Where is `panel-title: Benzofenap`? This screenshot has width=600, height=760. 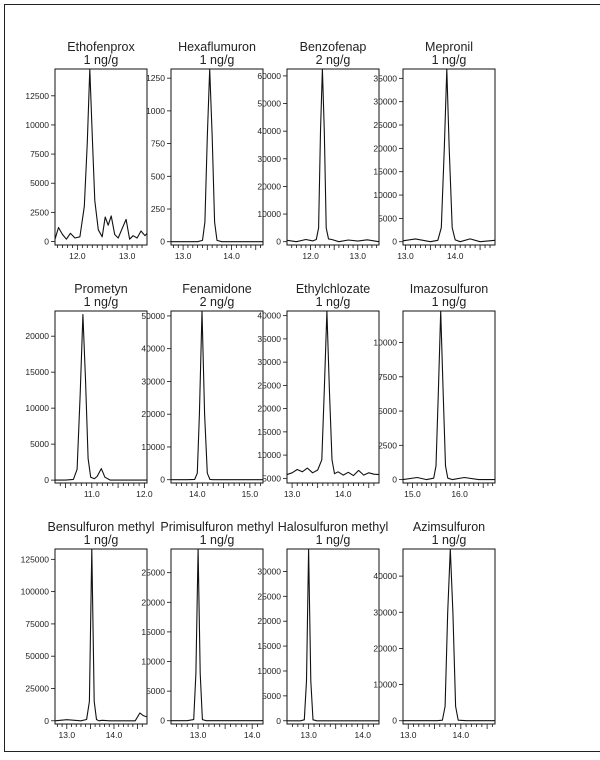 panel-title: Benzofenap is located at coordinates (333, 47).